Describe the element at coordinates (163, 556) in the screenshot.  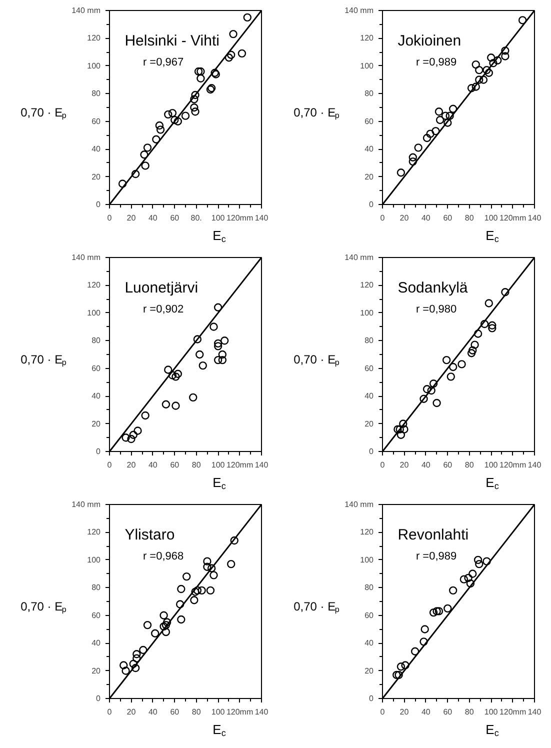
I see `annotation: r =0,968` at that location.